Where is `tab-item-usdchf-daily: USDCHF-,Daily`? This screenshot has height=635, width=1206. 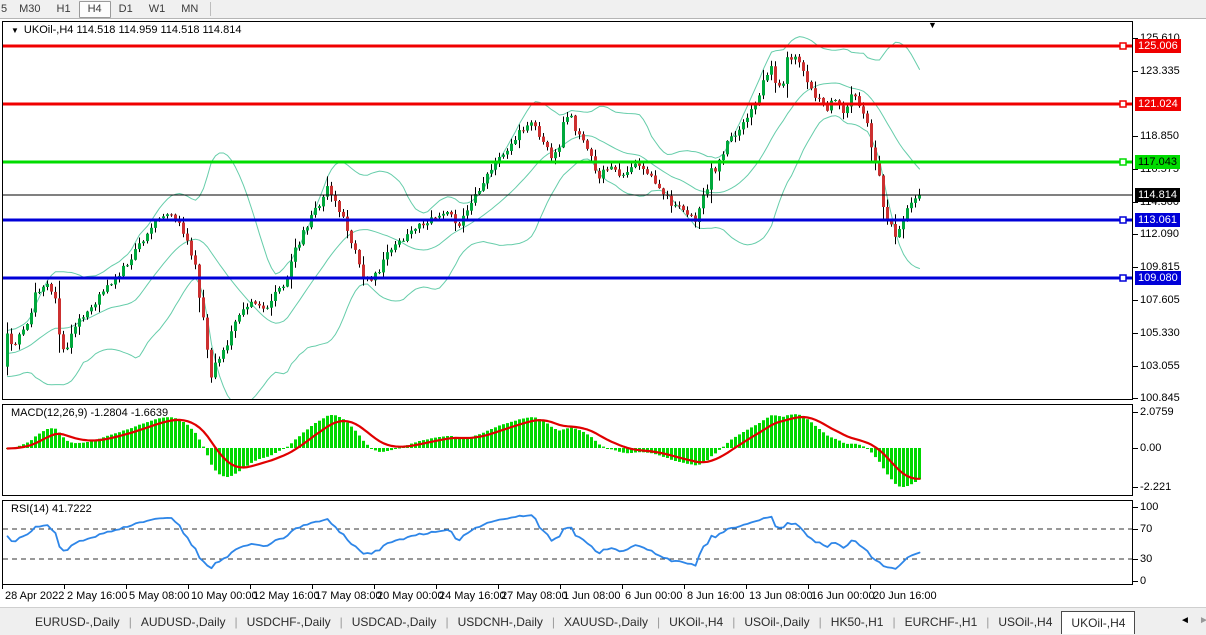 tab-item-usdchf-daily: USDCHF-,Daily is located at coordinates (288, 622).